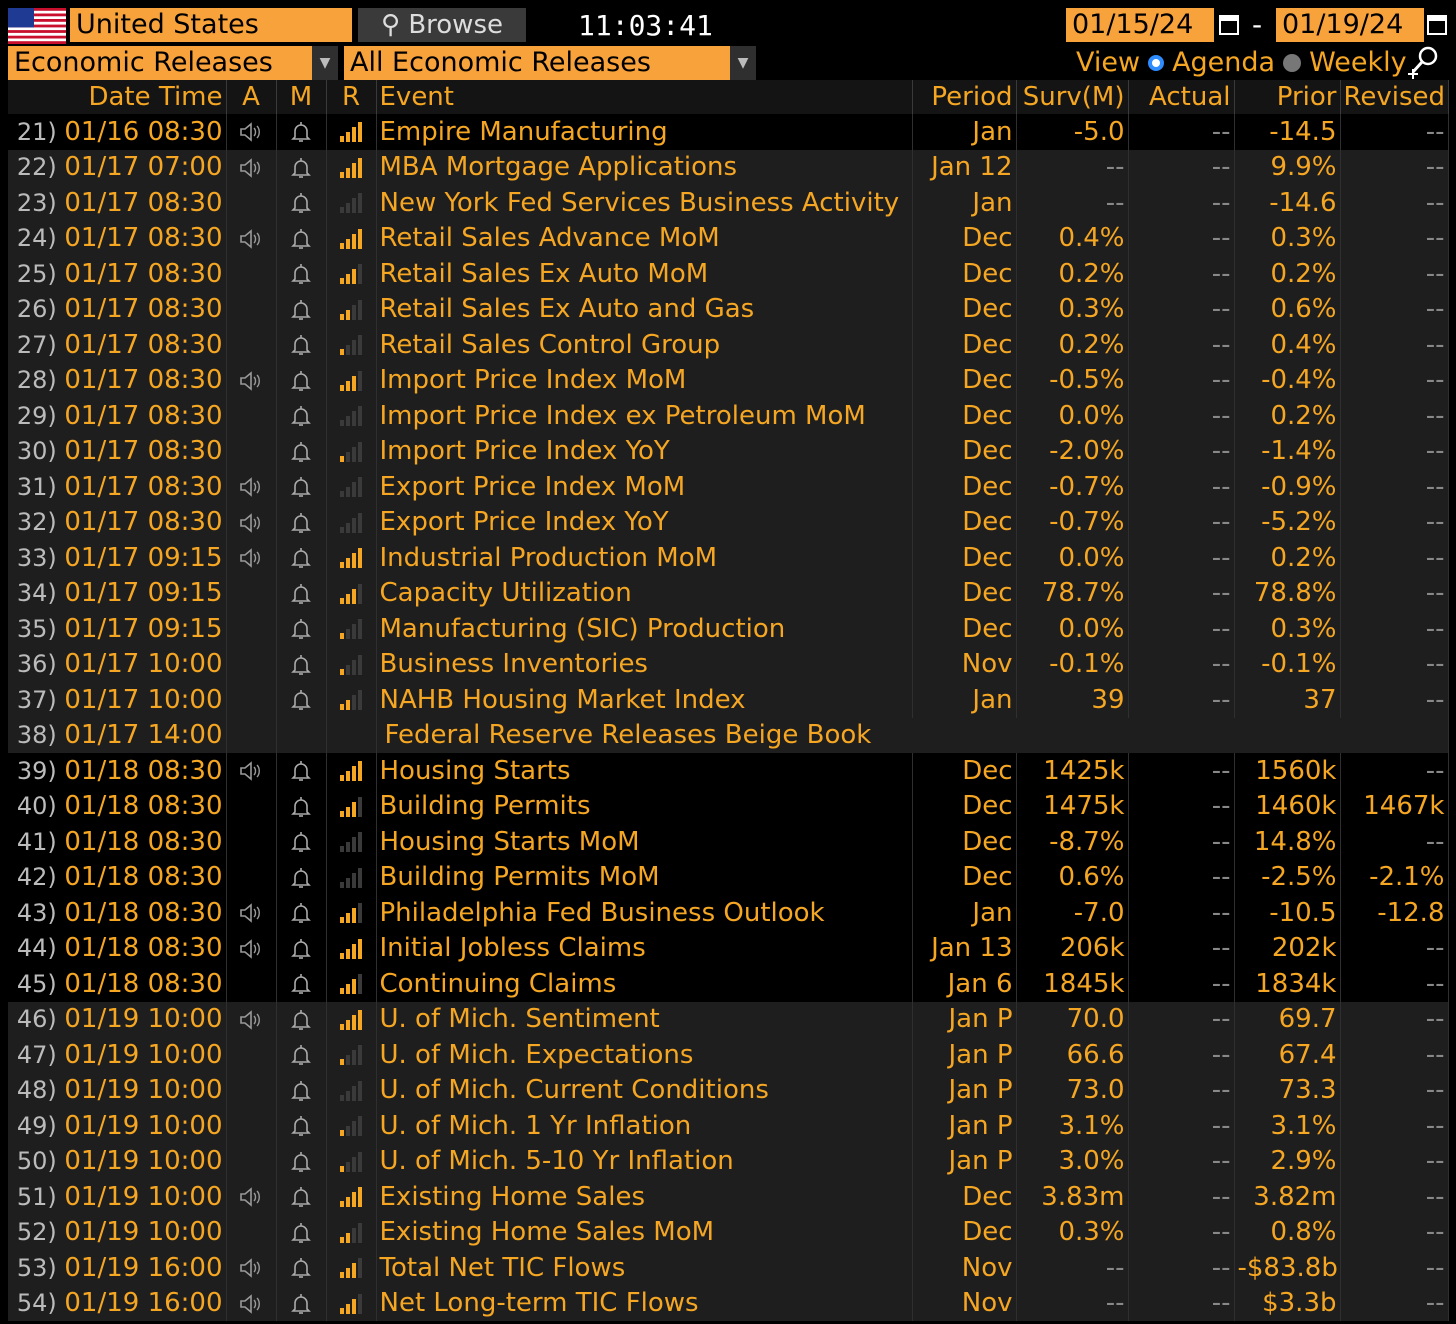 The width and height of the screenshot is (1456, 1324). What do you see at coordinates (40, 557) in the screenshot?
I see `row-number: 33)` at bounding box center [40, 557].